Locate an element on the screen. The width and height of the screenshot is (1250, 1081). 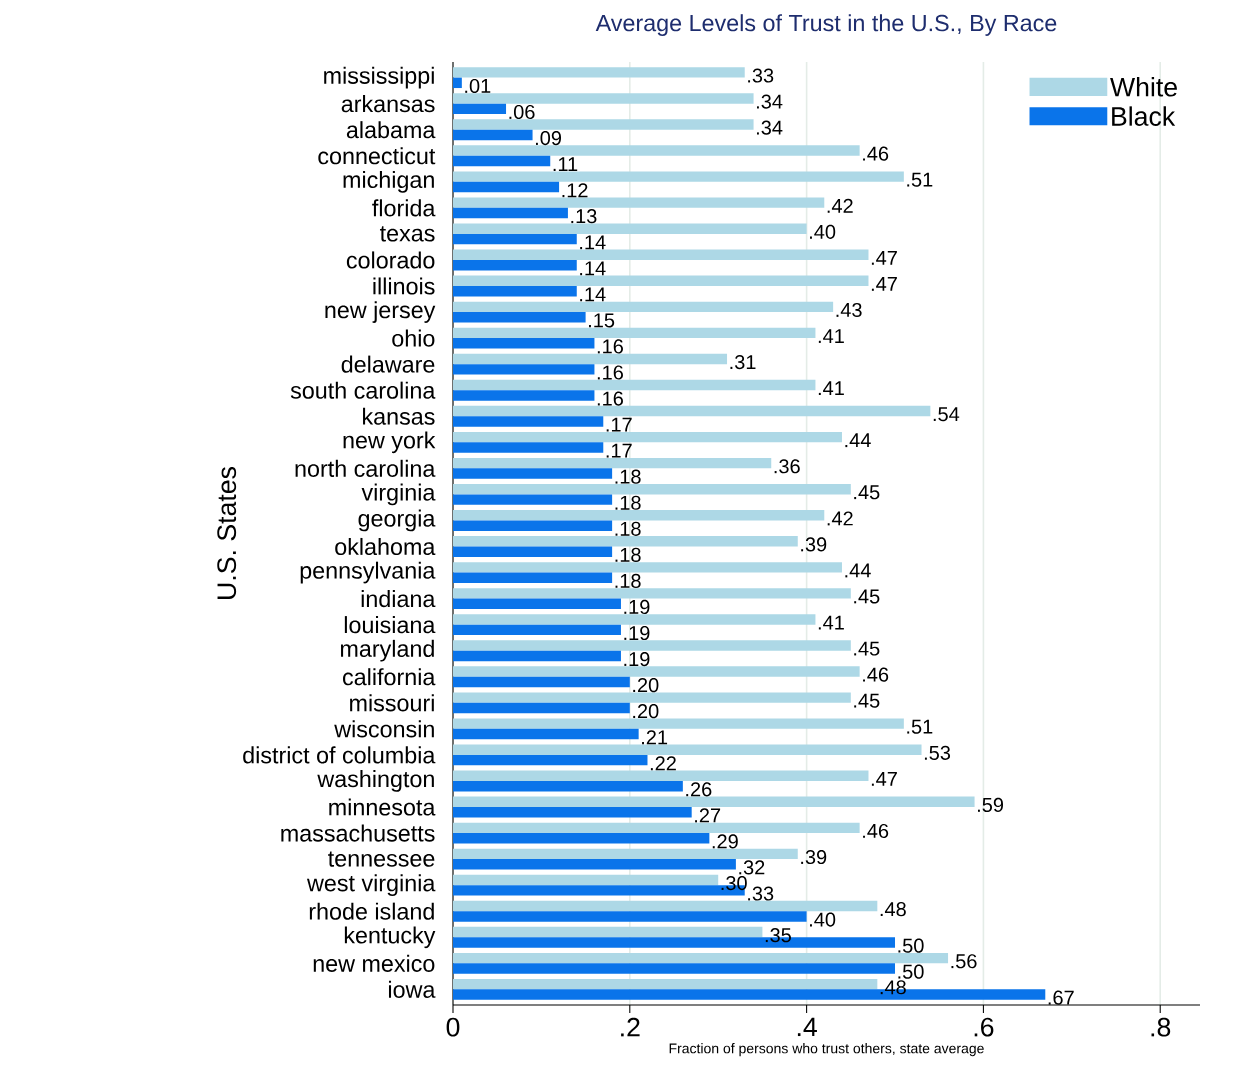
data-label: .21 is located at coordinates (655, 737).